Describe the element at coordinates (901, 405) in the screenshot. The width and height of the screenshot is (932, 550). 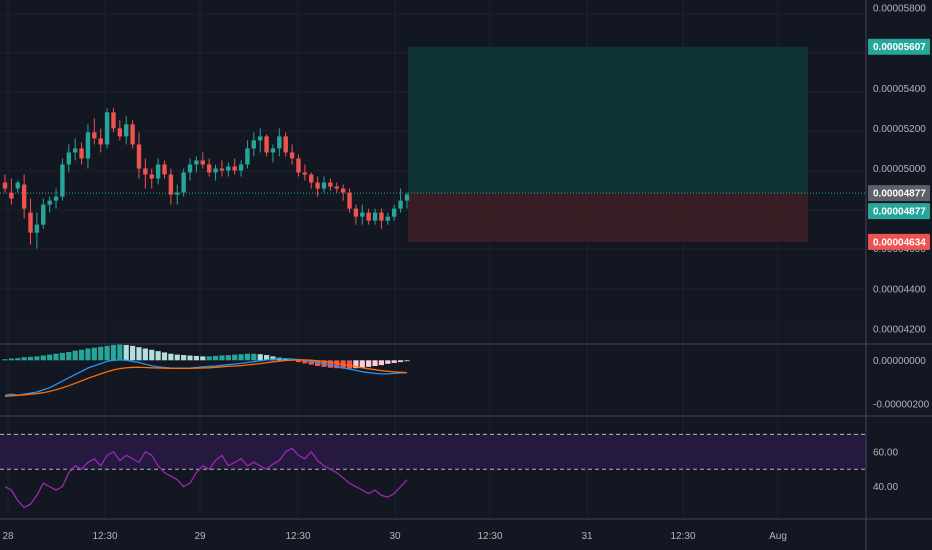
I see `macd-tick-1: -0.00000200` at that location.